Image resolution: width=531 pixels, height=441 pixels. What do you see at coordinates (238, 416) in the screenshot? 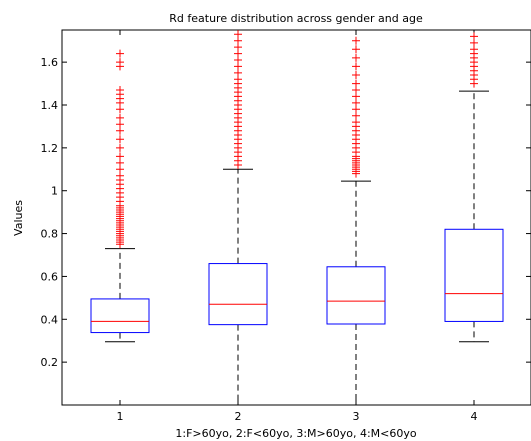
I see `x-tick-label: 2` at bounding box center [238, 416].